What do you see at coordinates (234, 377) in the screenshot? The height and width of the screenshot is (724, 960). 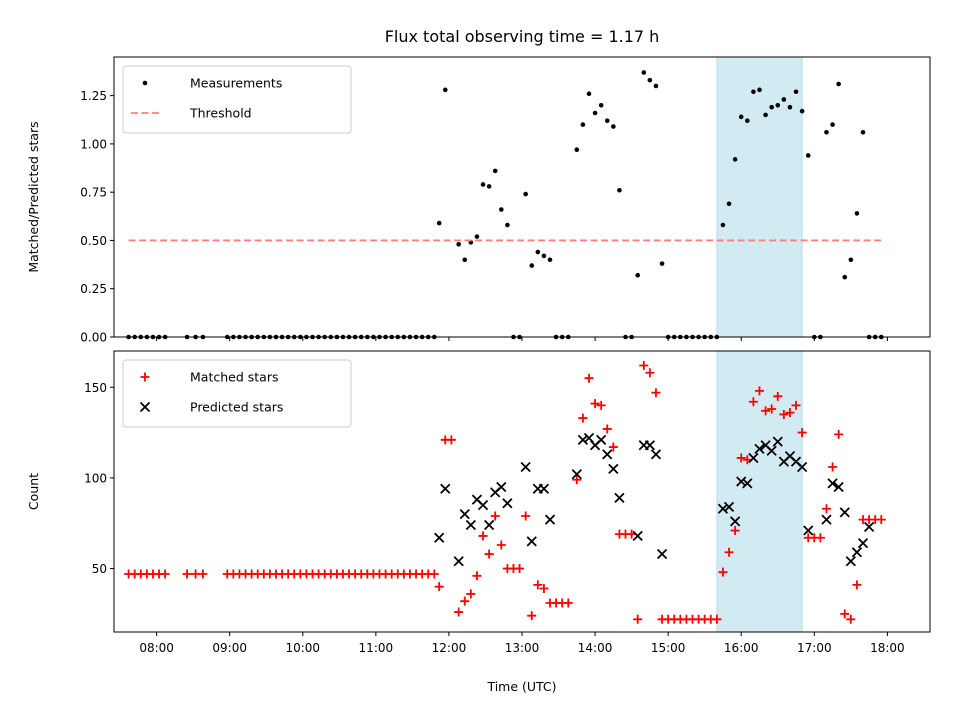 I see `legend-label: Matched stars` at bounding box center [234, 377].